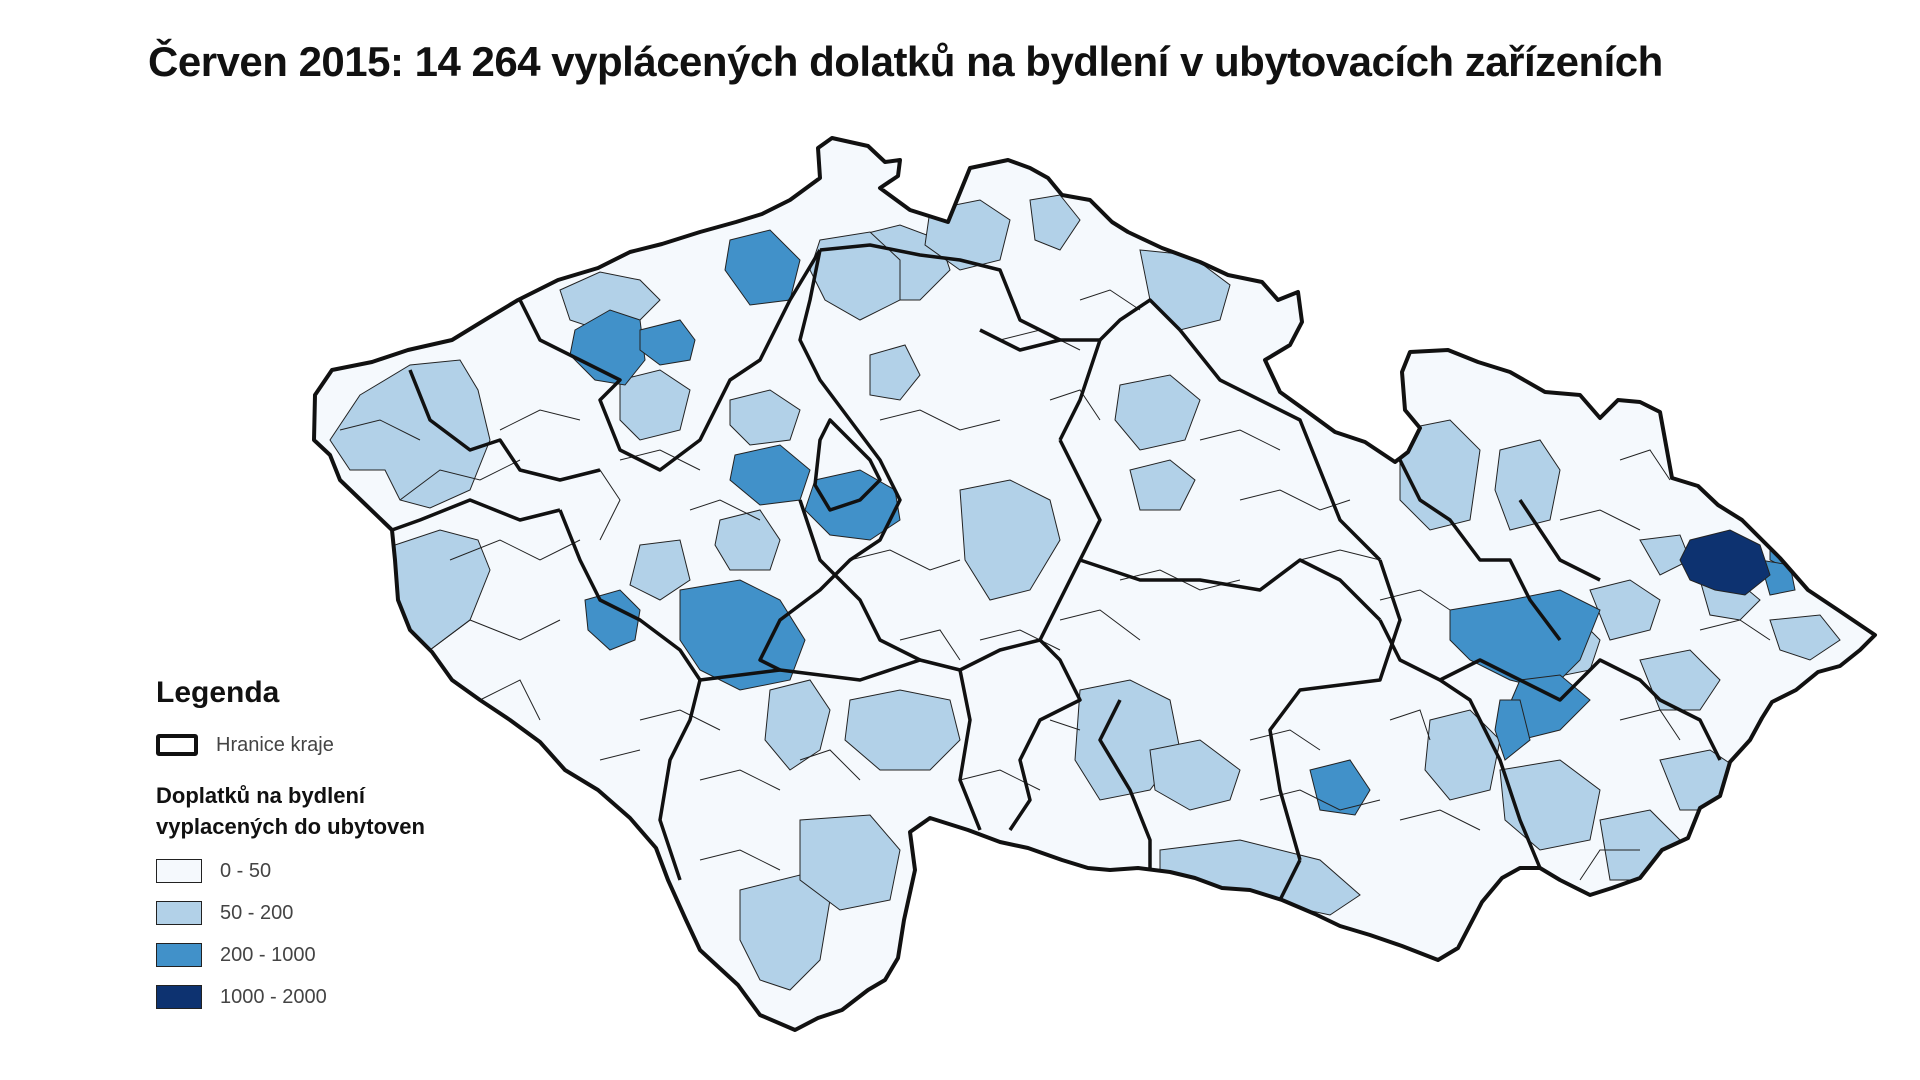  Describe the element at coordinates (261, 795) in the screenshot. I see `legend-subtitle-line1: Doplatků na bydlení` at that location.